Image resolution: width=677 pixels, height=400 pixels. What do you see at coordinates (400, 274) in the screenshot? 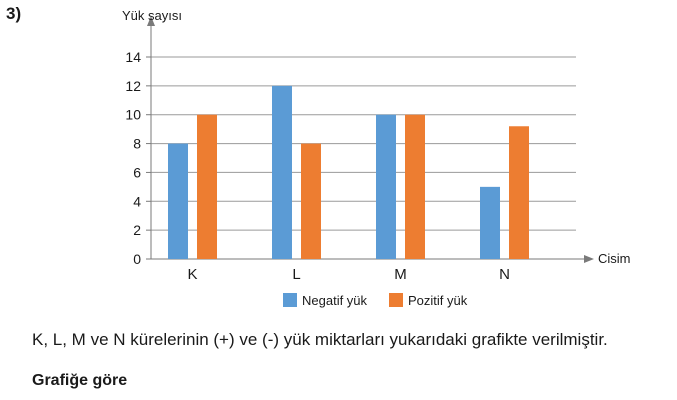
I see `x-category-label: M` at bounding box center [400, 274].